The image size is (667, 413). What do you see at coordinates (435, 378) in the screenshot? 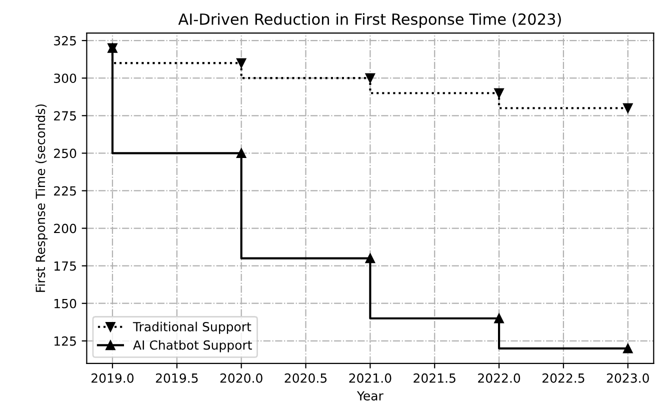
I see `x-tick-label: 2021.5` at bounding box center [435, 378].